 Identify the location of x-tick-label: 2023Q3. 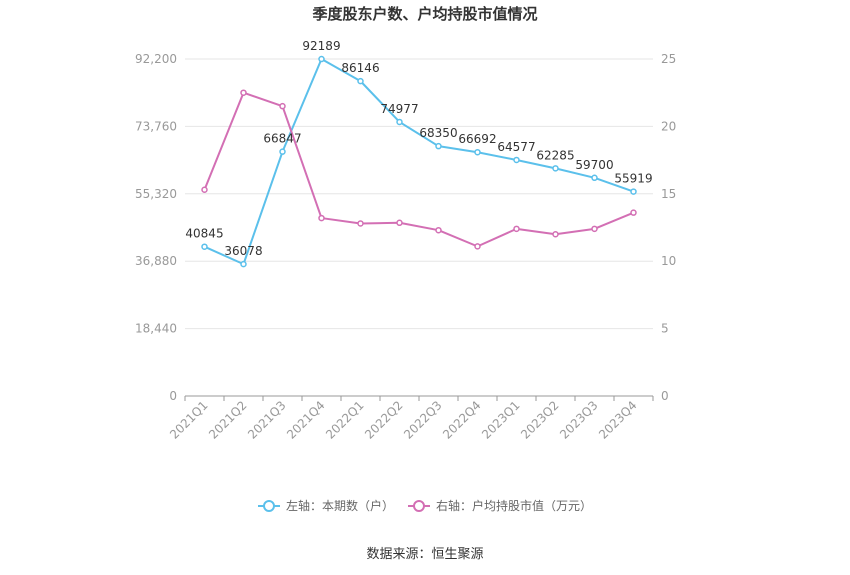
(579, 420).